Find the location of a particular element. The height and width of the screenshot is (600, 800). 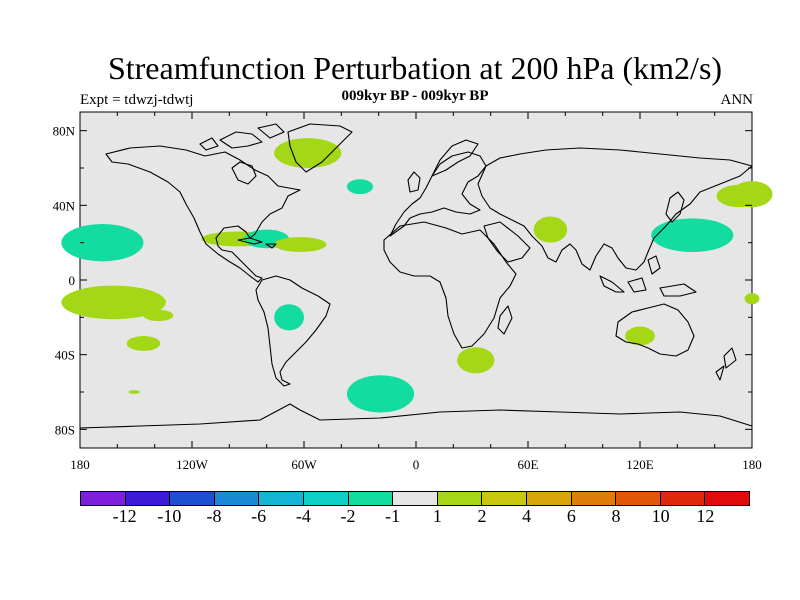

colorbar-label: -10 is located at coordinates (169, 516).